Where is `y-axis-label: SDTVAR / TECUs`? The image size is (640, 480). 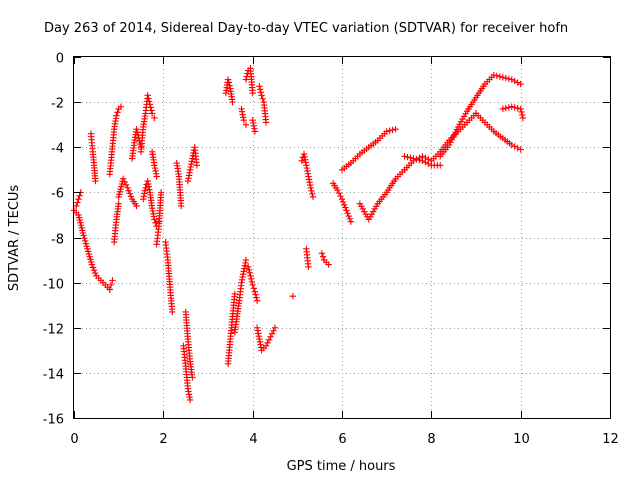 y-axis-label: SDTVAR / TECUs is located at coordinates (14, 238).